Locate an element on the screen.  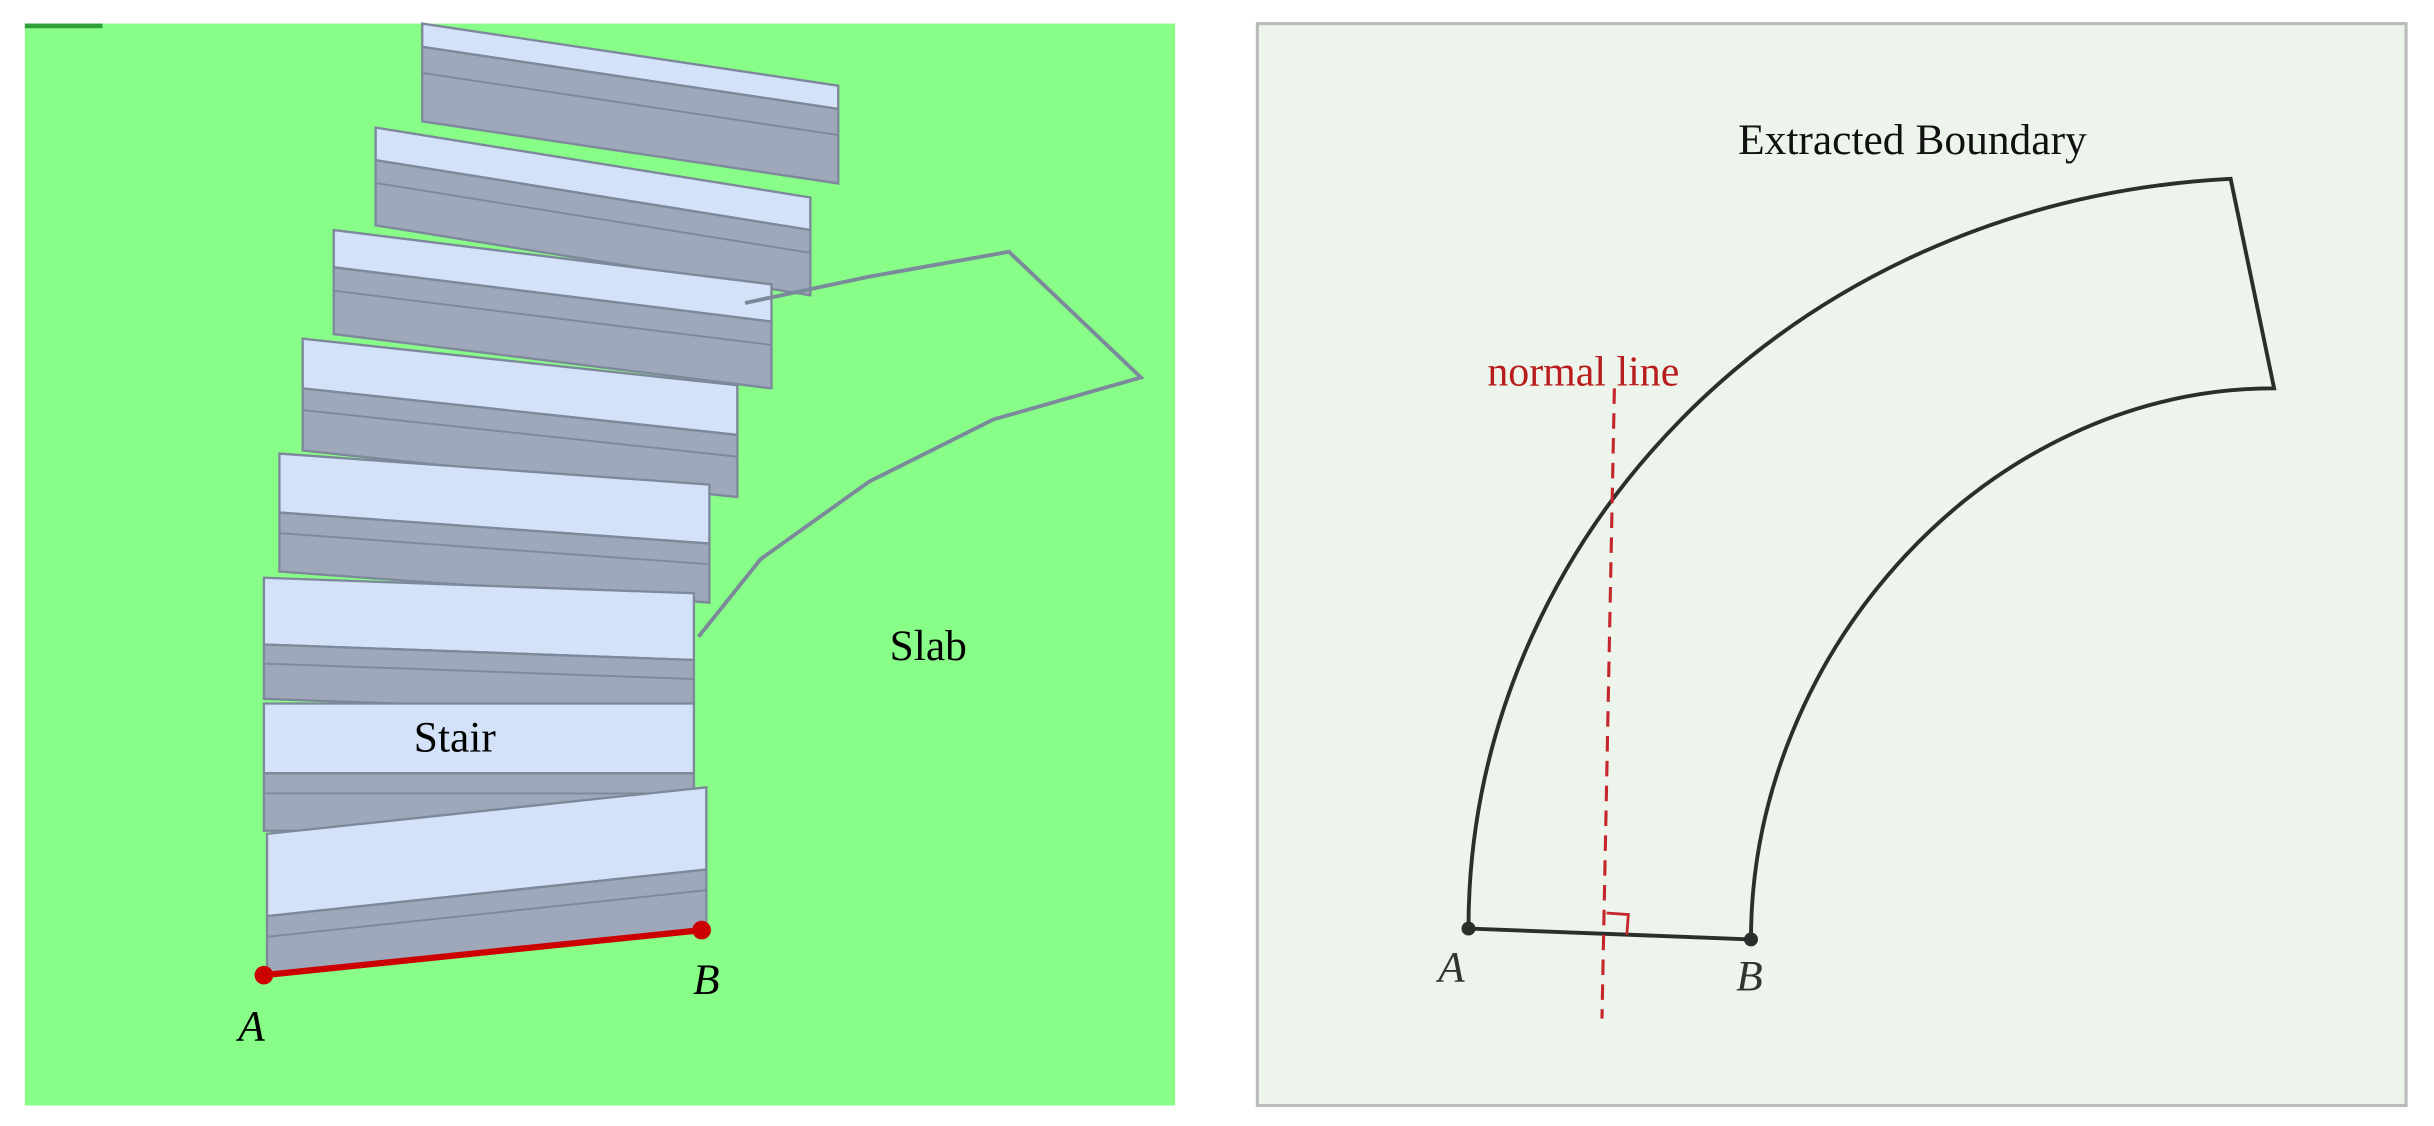
label-a-right: A is located at coordinates (1450, 967).